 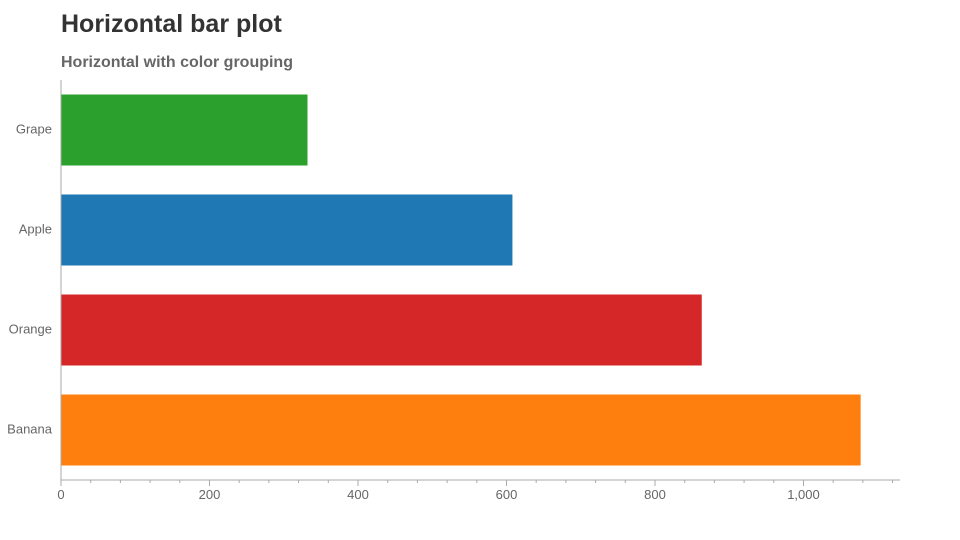 I want to click on x-tick-label: 800, so click(x=655, y=494).